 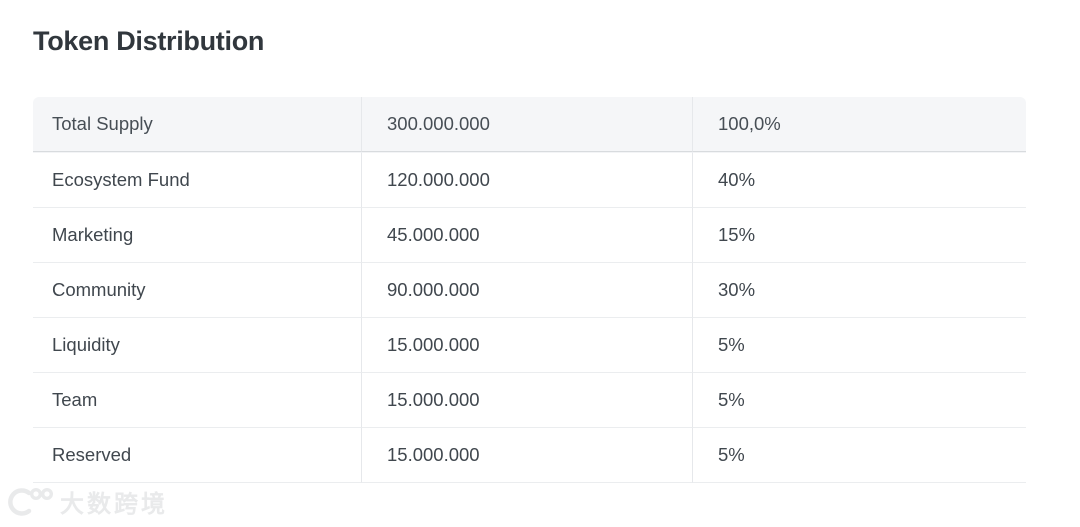 What do you see at coordinates (859, 180) in the screenshot?
I see `cell-percent: 40%` at bounding box center [859, 180].